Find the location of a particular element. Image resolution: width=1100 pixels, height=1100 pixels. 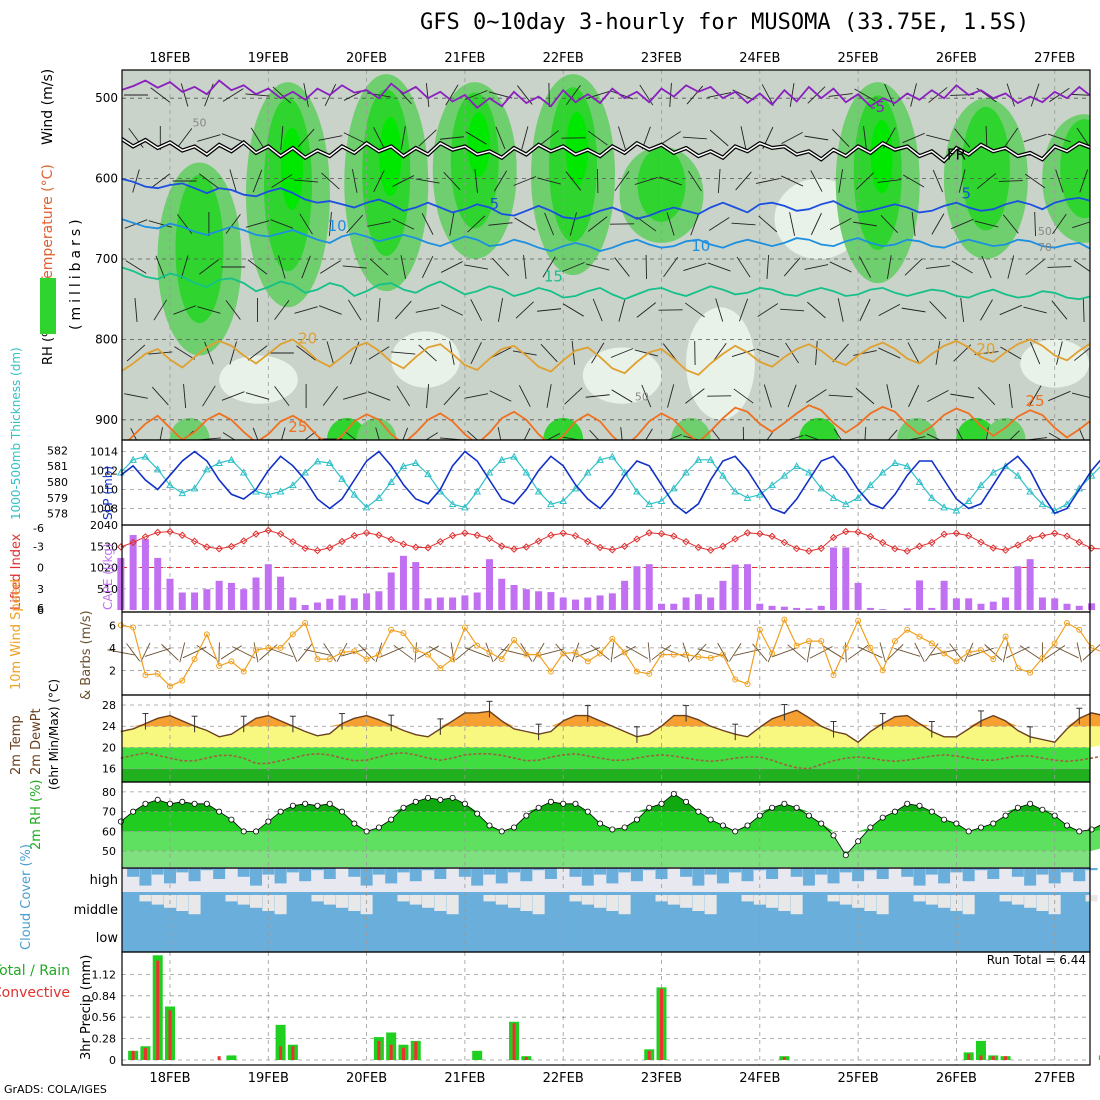

precip-ylabel: 3hr Precip (mm) is located at coordinates (86, 1007).